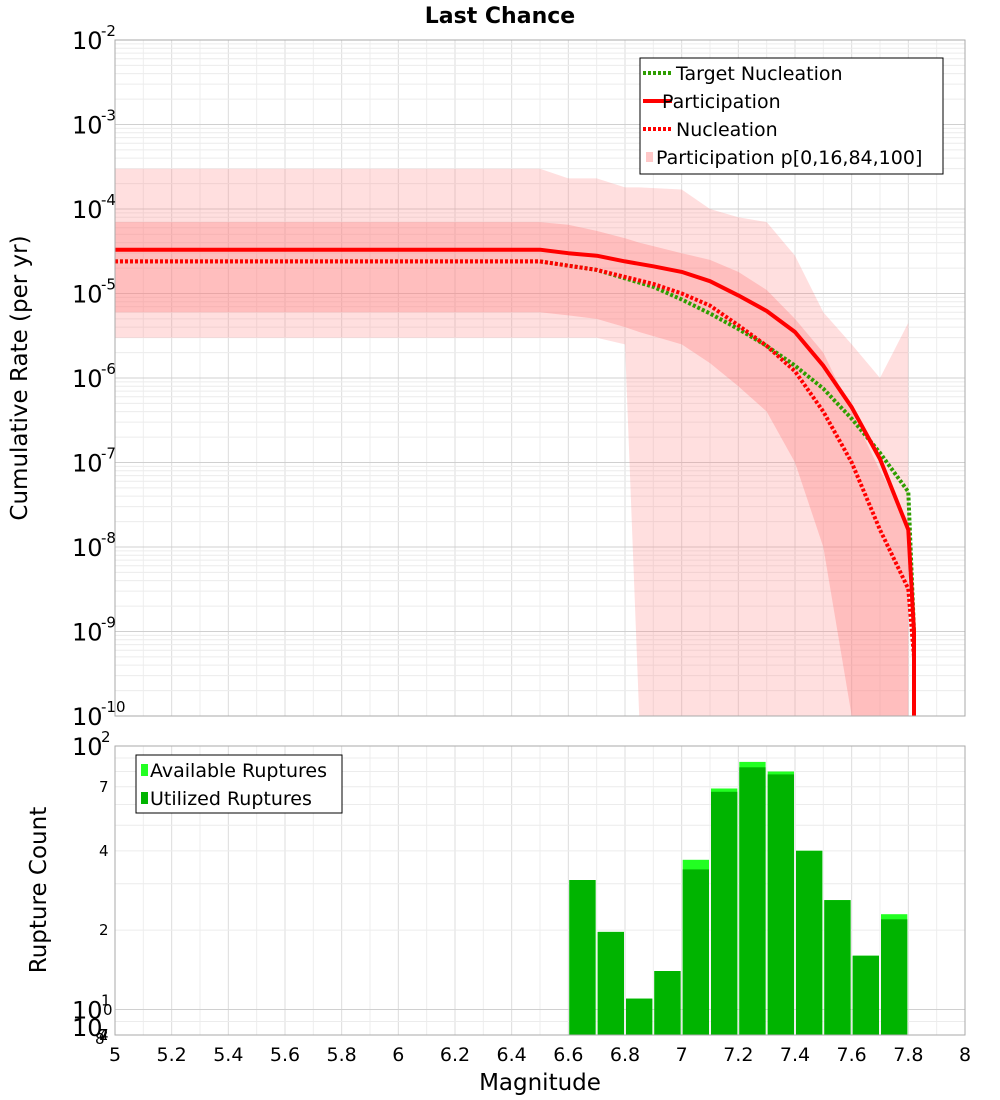 The width and height of the screenshot is (1000, 1100). I want to click on rupture-bars, so click(738, 898).